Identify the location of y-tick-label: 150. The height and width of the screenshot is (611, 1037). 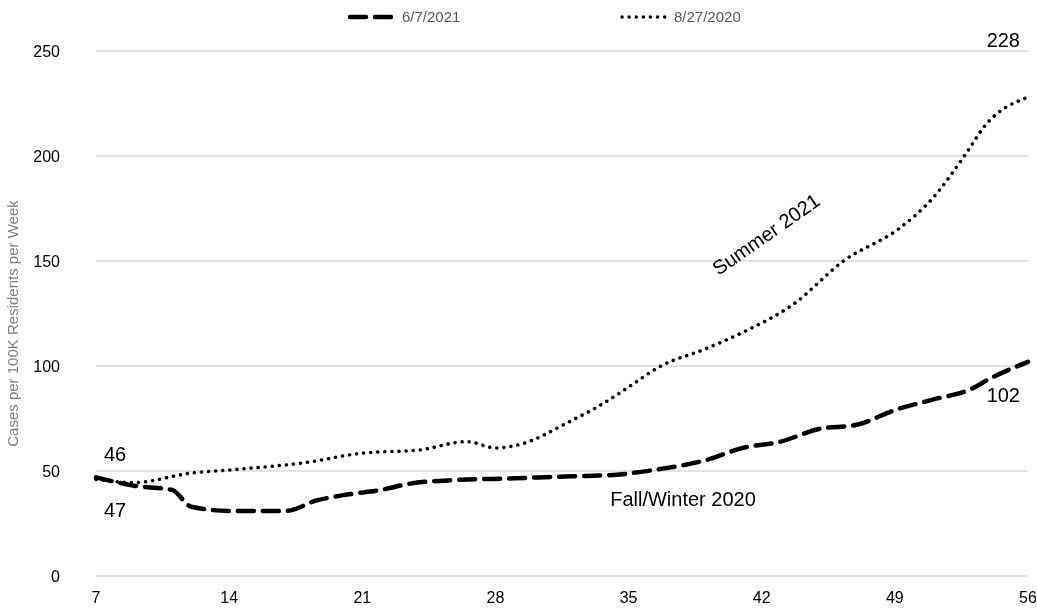
(47, 261).